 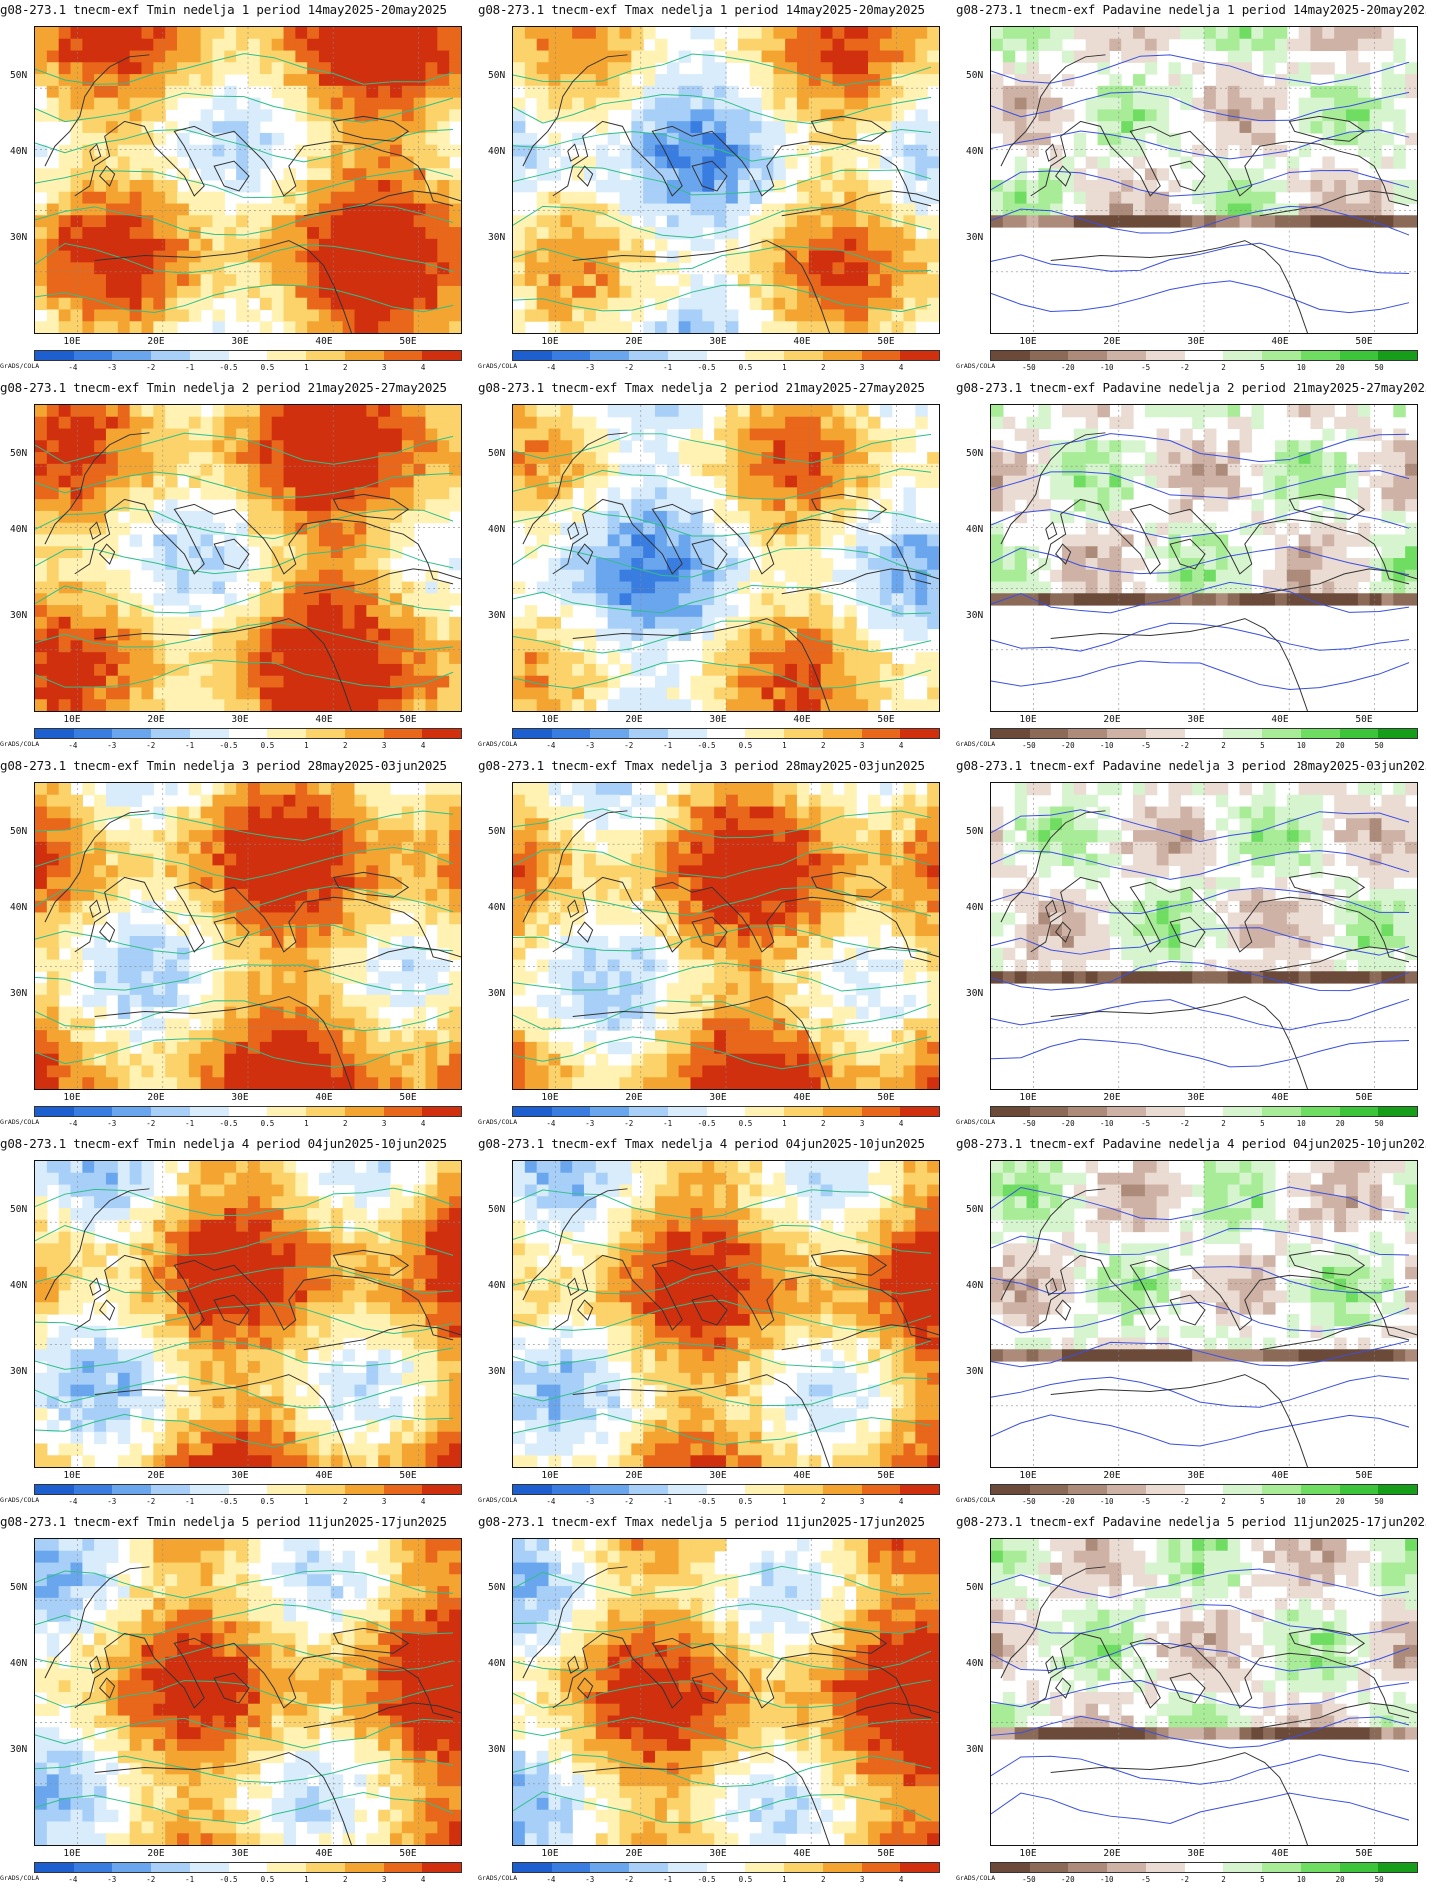 I want to click on colorbar-tick-label: -1, so click(x=668, y=745).